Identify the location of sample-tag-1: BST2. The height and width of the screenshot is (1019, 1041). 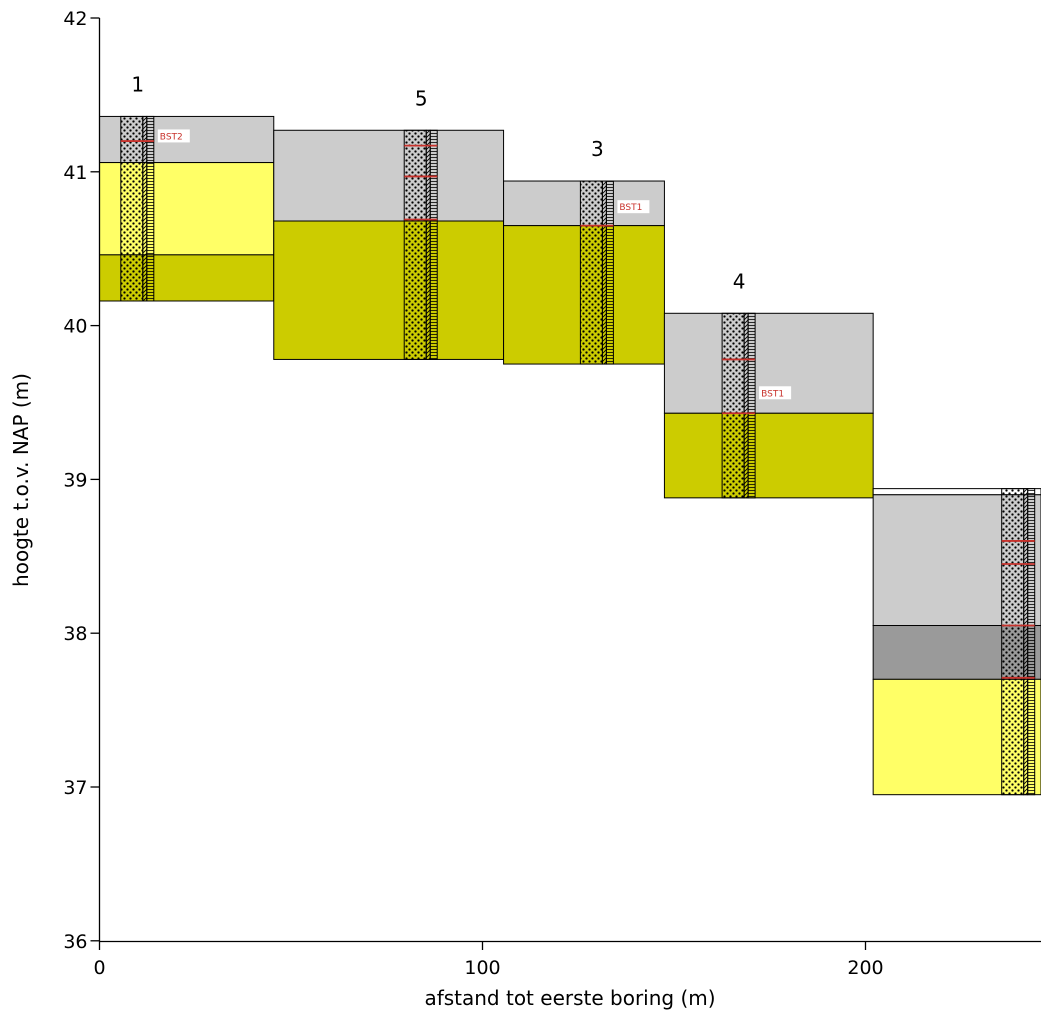
(171, 137).